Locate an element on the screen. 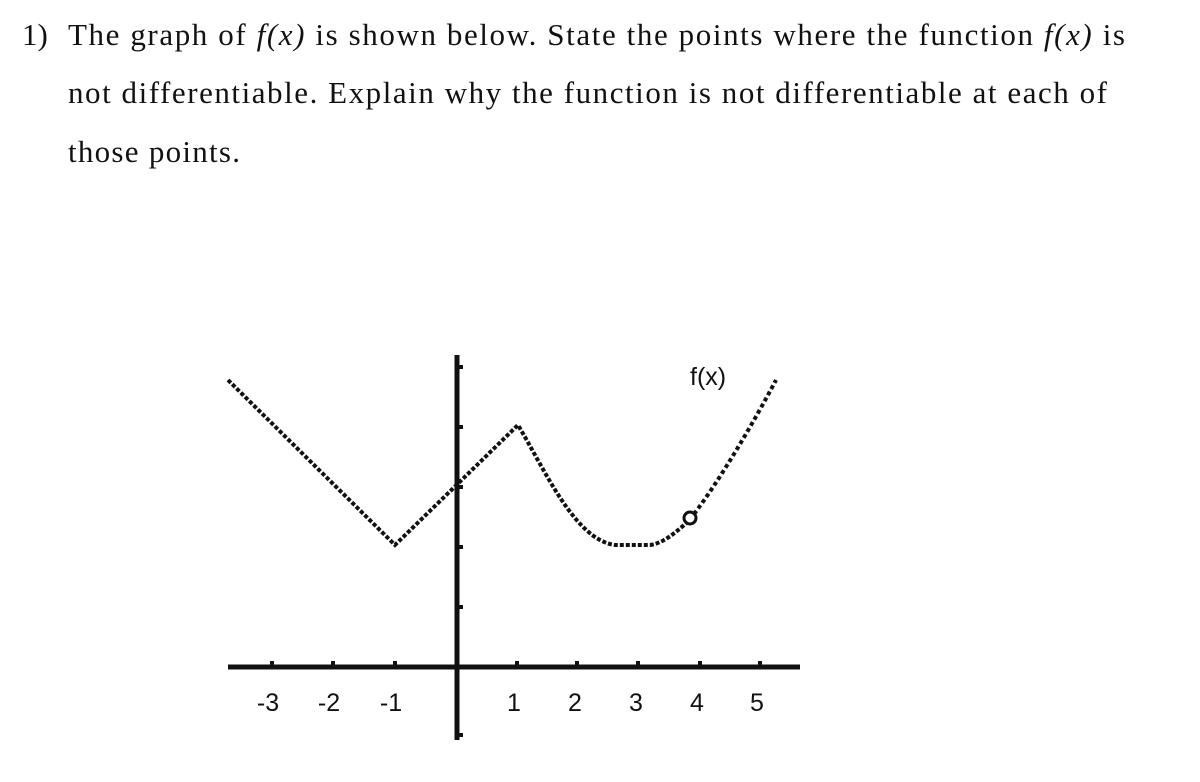 This screenshot has width=1200, height=782. x-tick-label: 5 is located at coordinates (757, 703).